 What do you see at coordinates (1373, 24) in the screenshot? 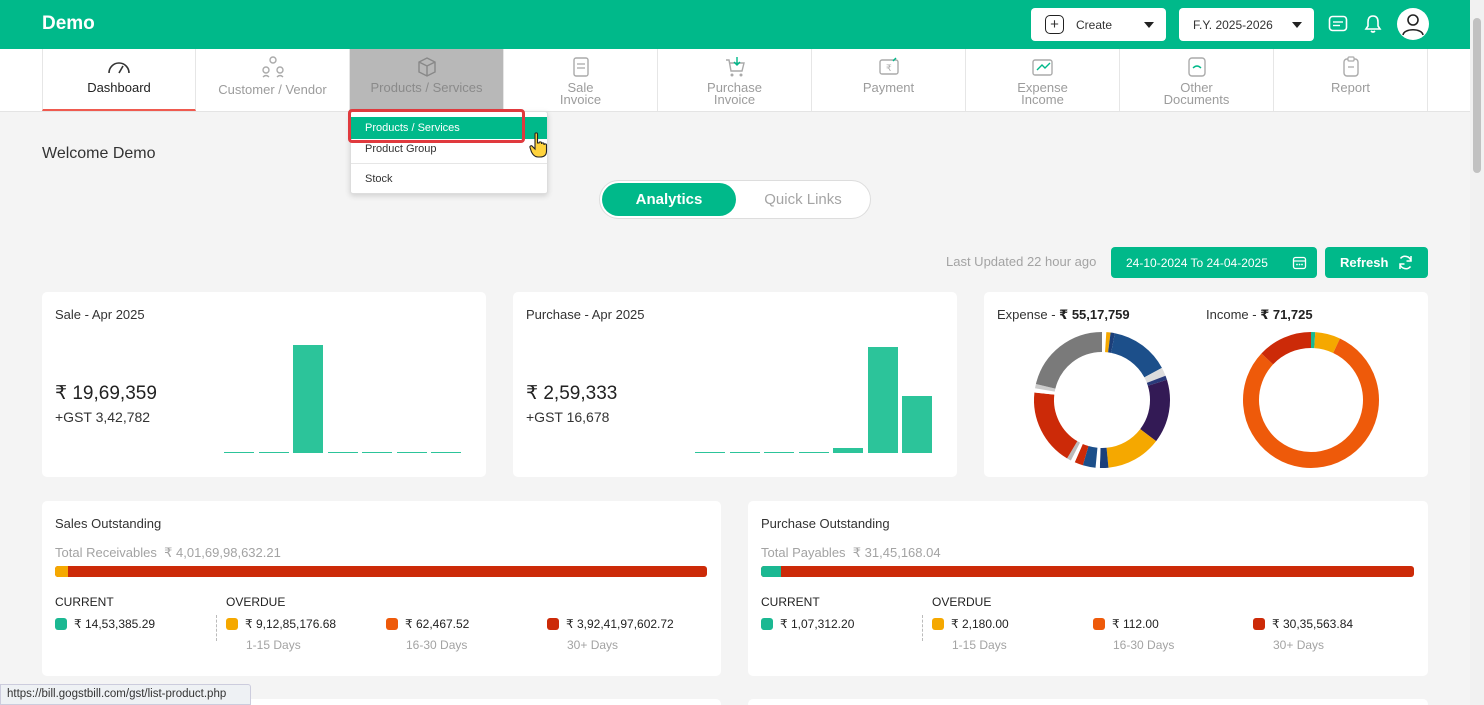
I see `bell-icon` at bounding box center [1373, 24].